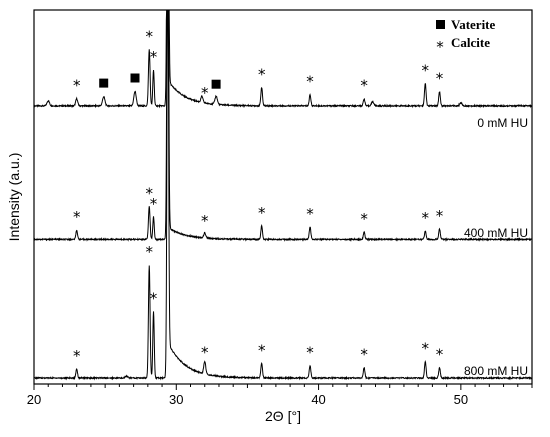  What do you see at coordinates (440, 24) in the screenshot?
I see `legend-vaterite-square` at bounding box center [440, 24].